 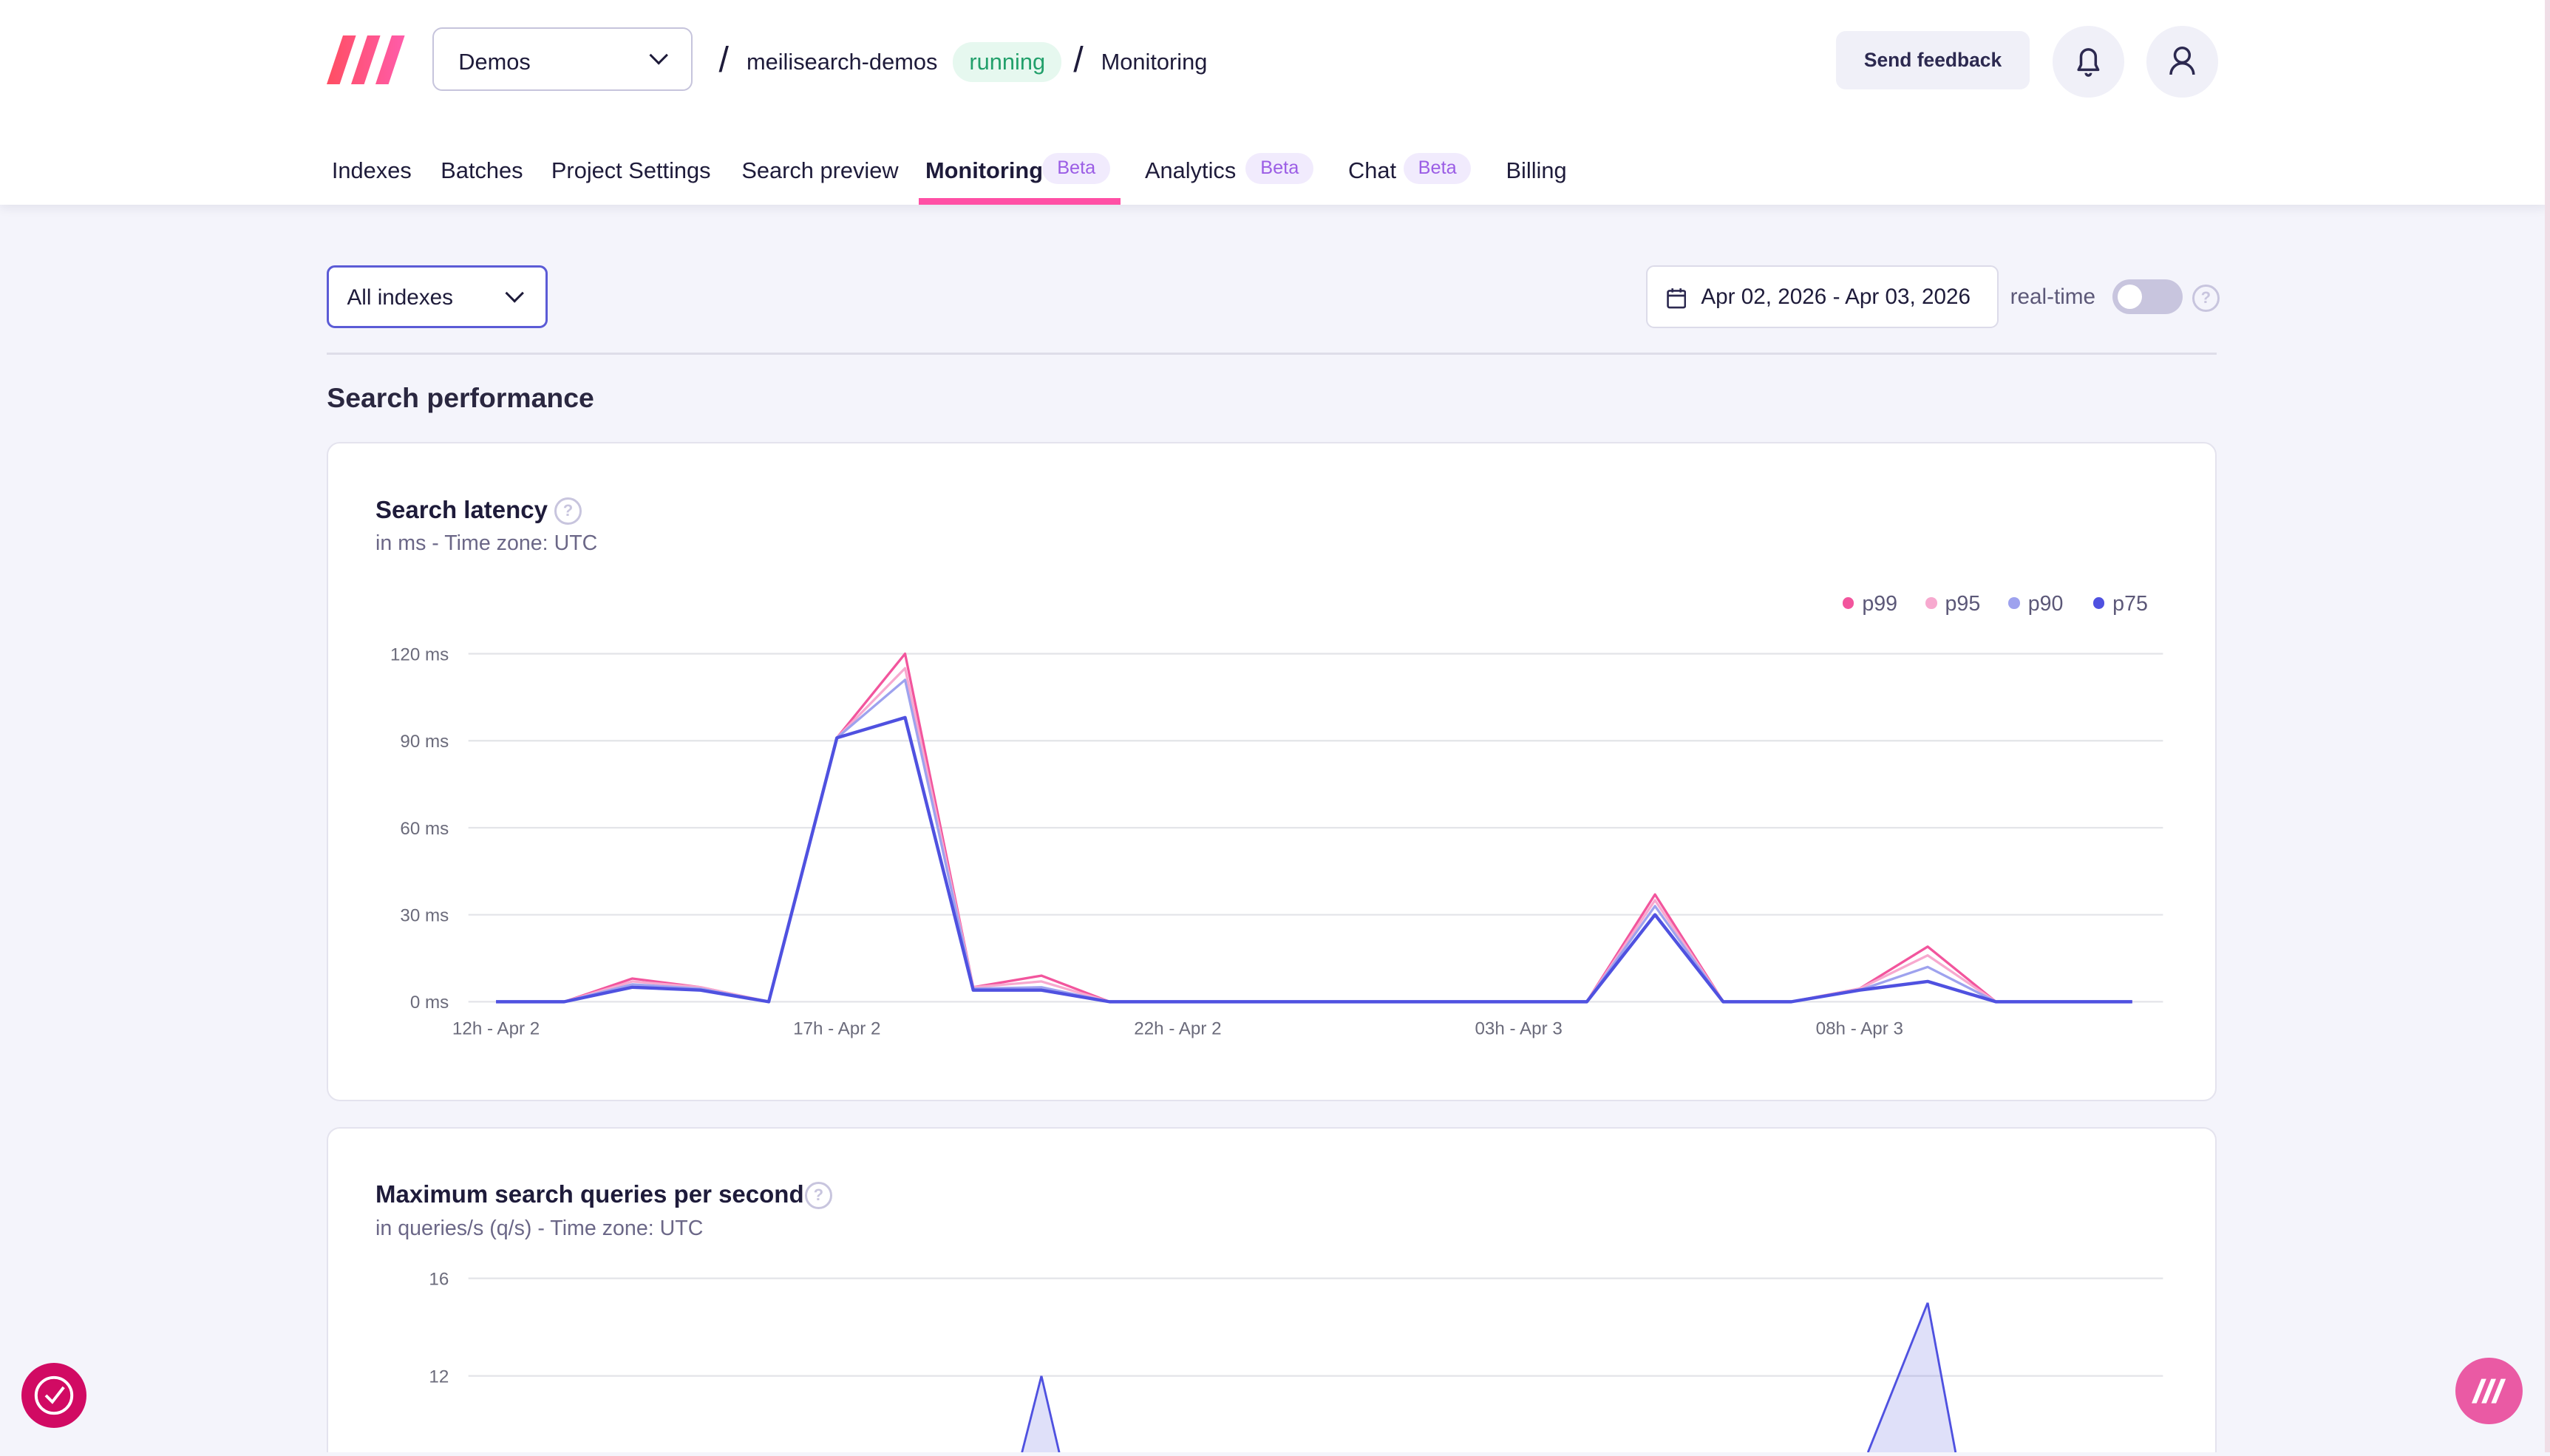 I want to click on tab-billing: Billing, so click(x=1536, y=170).